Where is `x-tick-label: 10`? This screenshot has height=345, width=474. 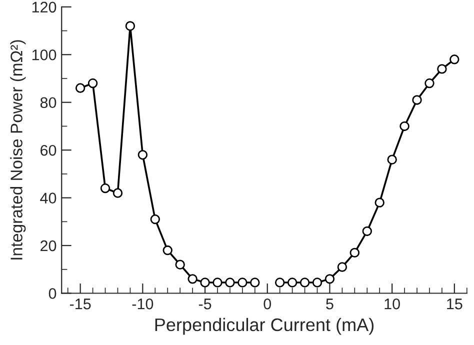 x-tick-label: 10 is located at coordinates (392, 304).